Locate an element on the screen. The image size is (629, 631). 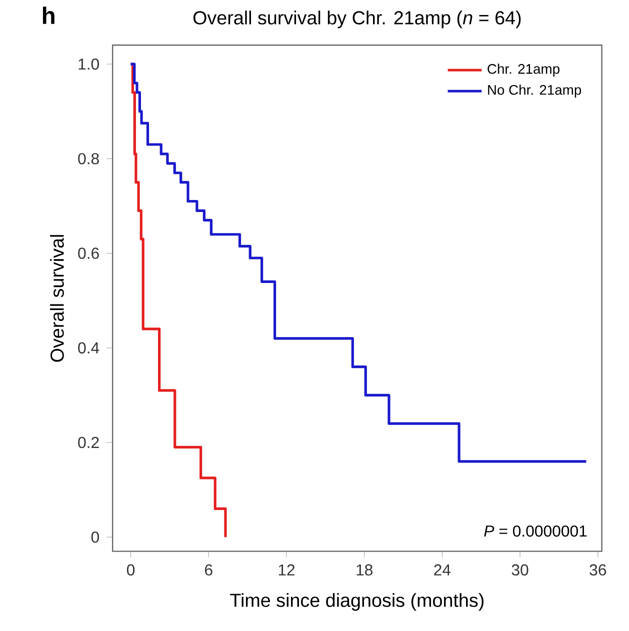
annotation: P = 0.0000001 is located at coordinates (535, 531).